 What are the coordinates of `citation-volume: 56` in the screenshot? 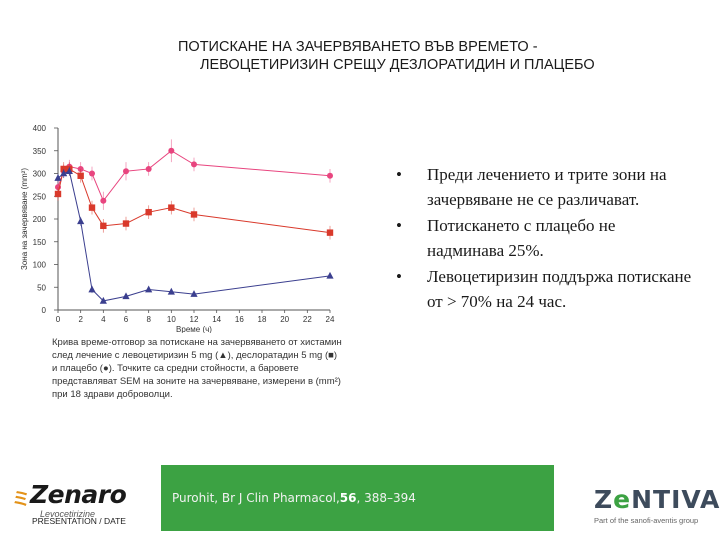 It's located at (348, 498).